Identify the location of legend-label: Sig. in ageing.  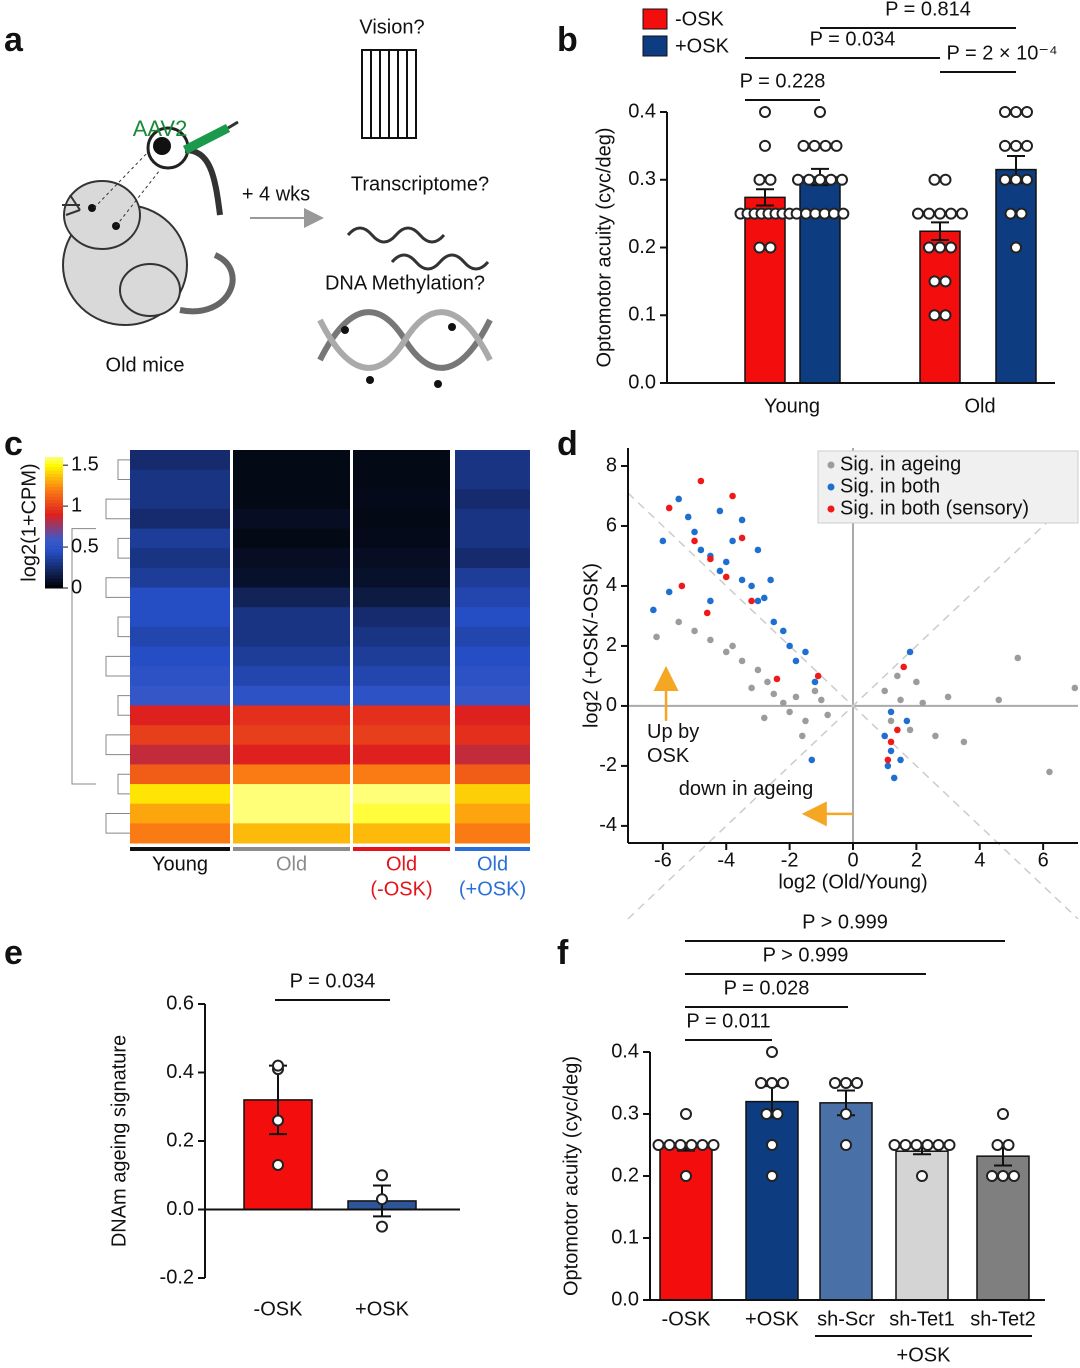
(900, 464).